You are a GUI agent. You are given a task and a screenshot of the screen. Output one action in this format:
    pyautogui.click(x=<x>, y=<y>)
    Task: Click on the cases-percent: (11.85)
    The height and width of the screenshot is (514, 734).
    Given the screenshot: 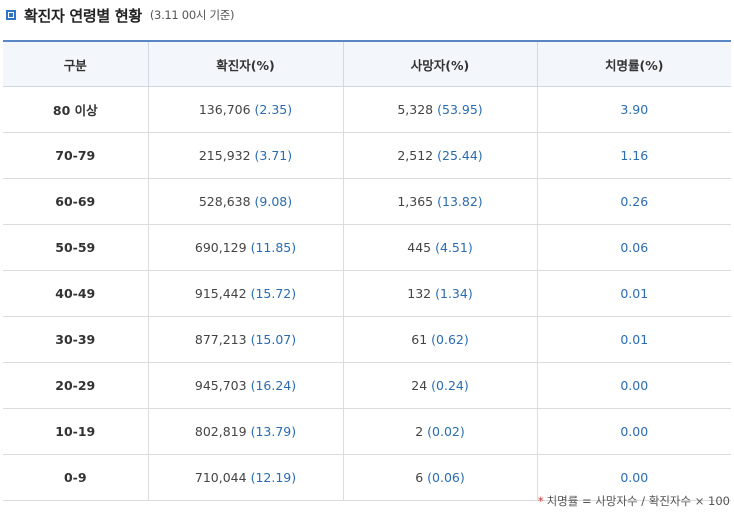 What is the action you would take?
    pyautogui.click(x=273, y=247)
    